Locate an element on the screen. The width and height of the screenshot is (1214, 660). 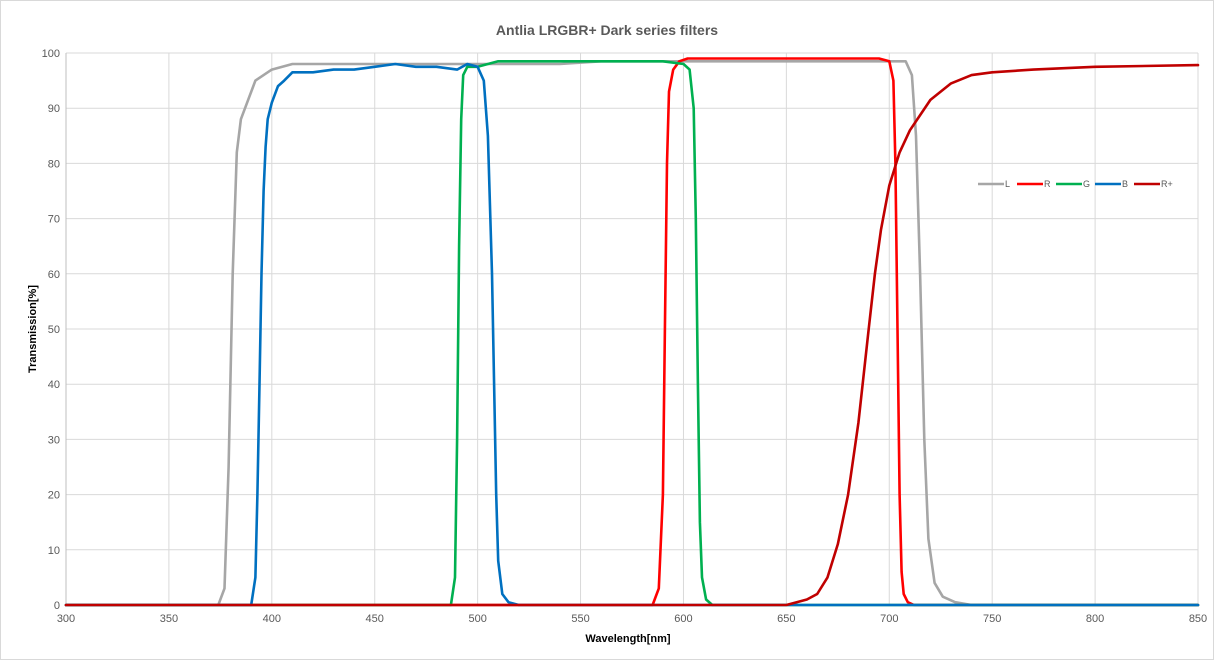
x-tick-labels: 300 350 400 450 500 550 600 650 700 750 800 850 is located at coordinates (632, 619).